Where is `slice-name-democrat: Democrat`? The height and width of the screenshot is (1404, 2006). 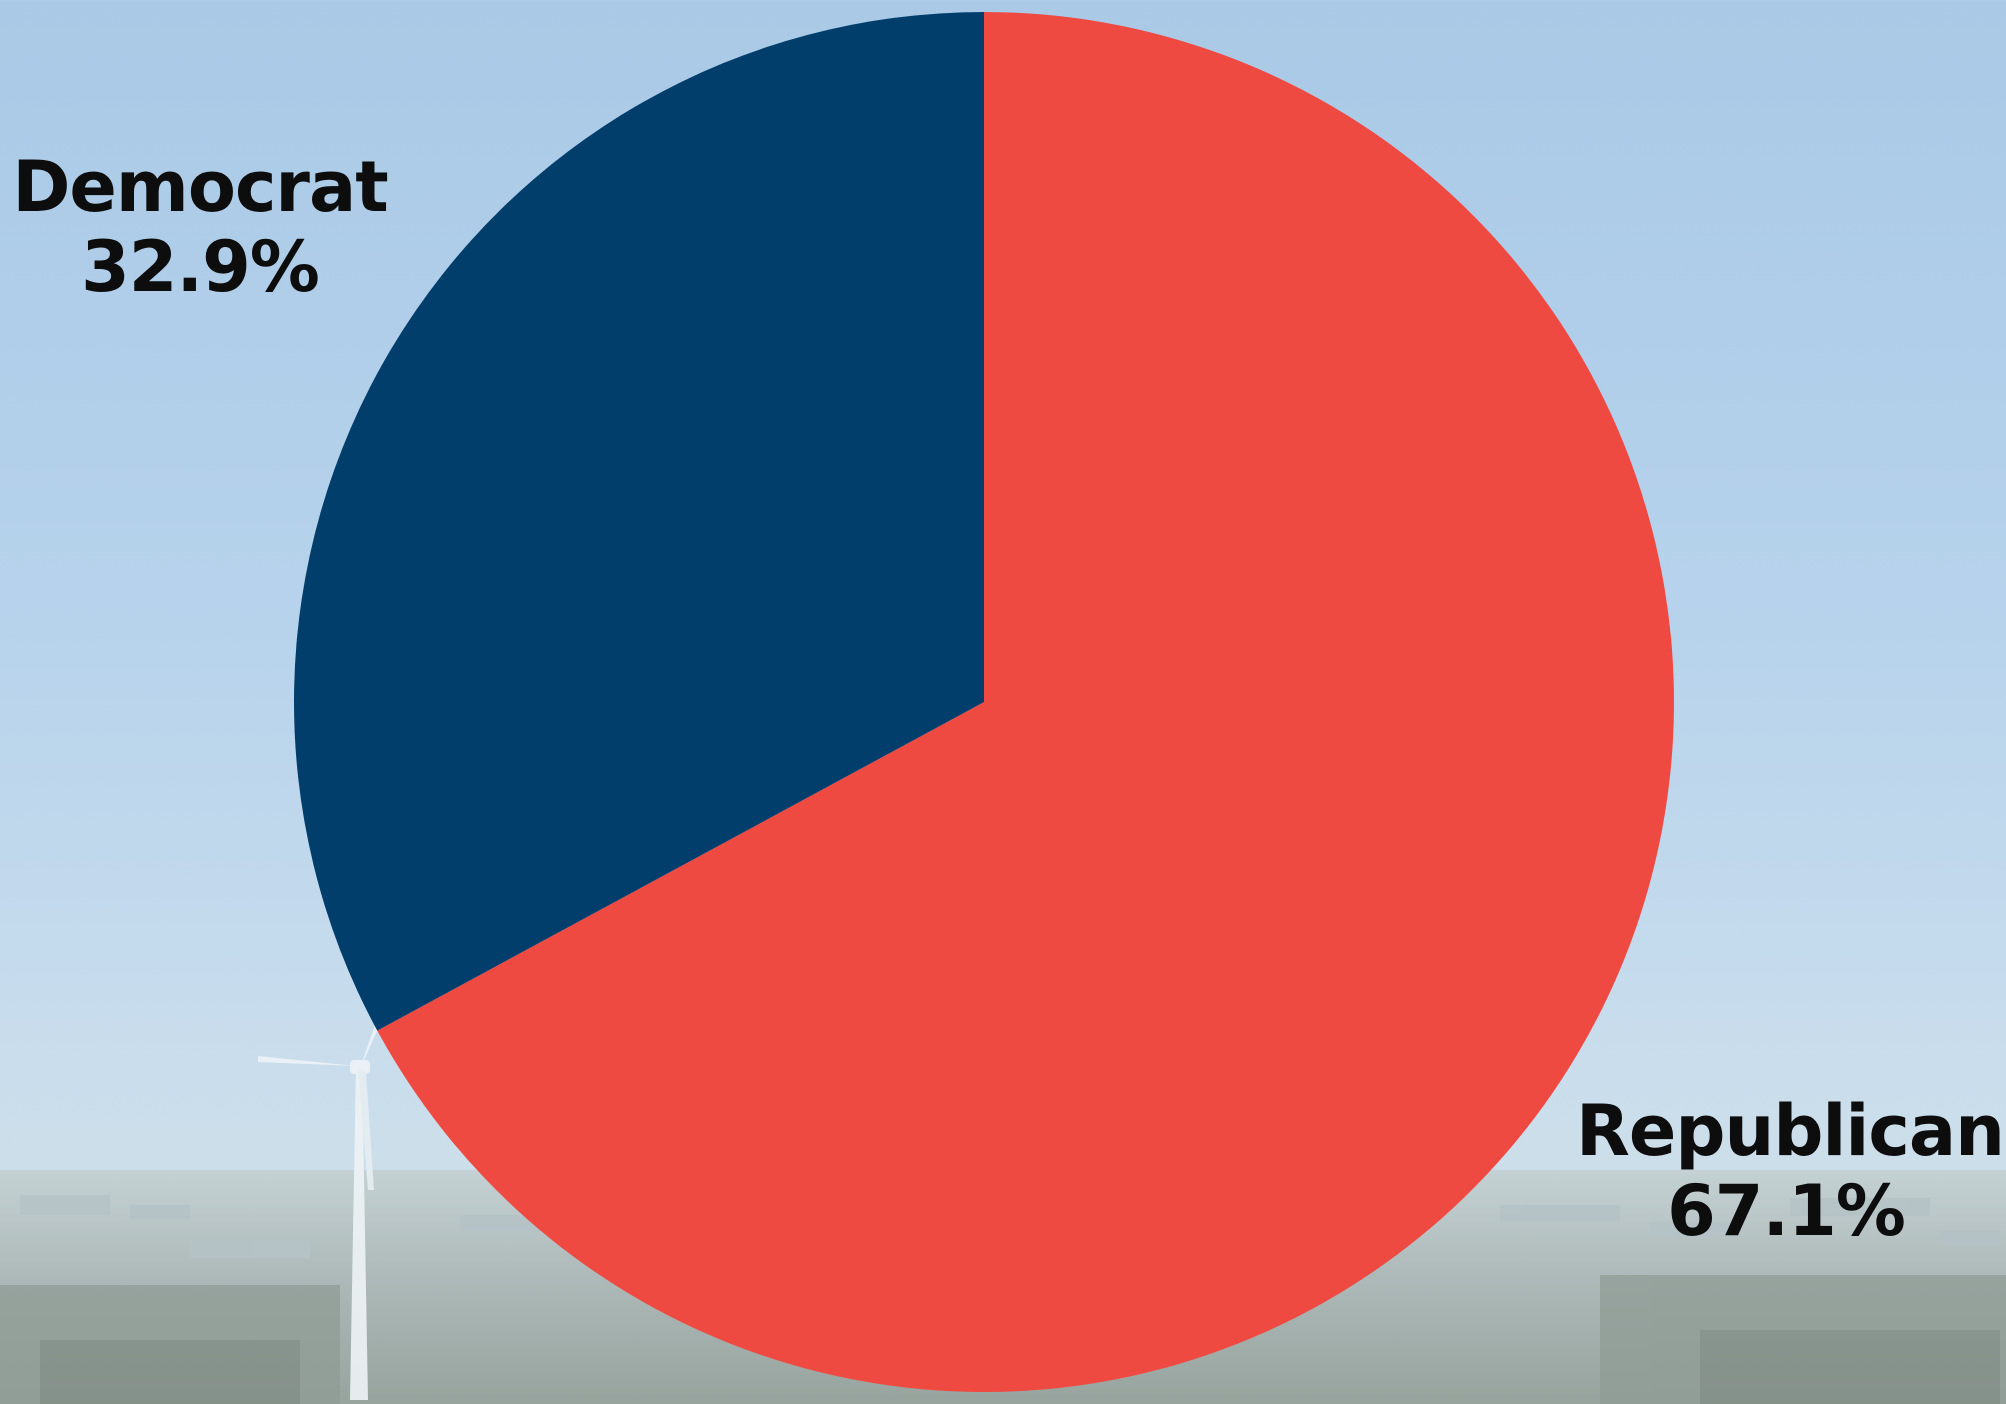 slice-name-democrat: Democrat is located at coordinates (200, 187).